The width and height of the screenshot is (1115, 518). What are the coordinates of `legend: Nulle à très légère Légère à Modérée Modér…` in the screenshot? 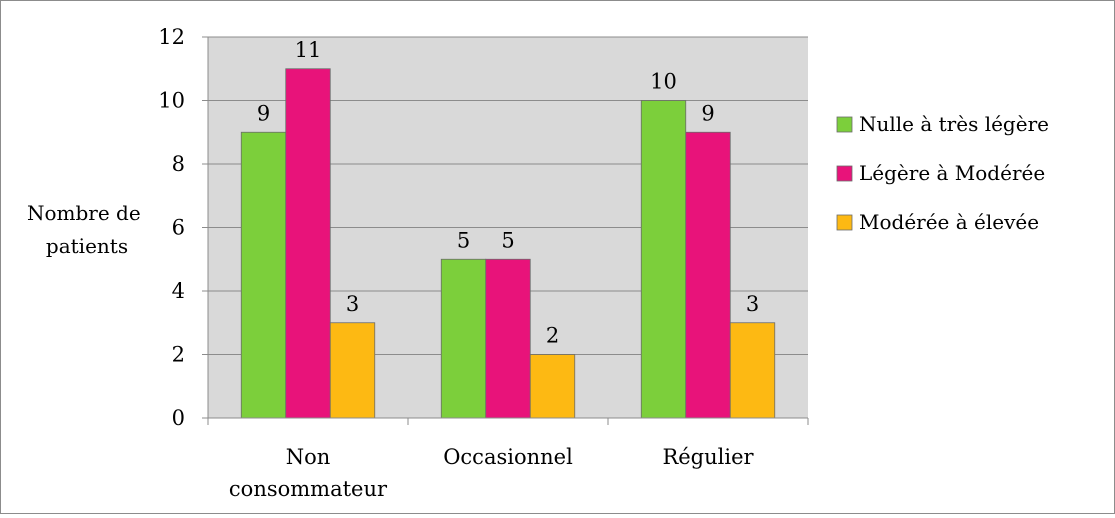 It's located at (942, 173).